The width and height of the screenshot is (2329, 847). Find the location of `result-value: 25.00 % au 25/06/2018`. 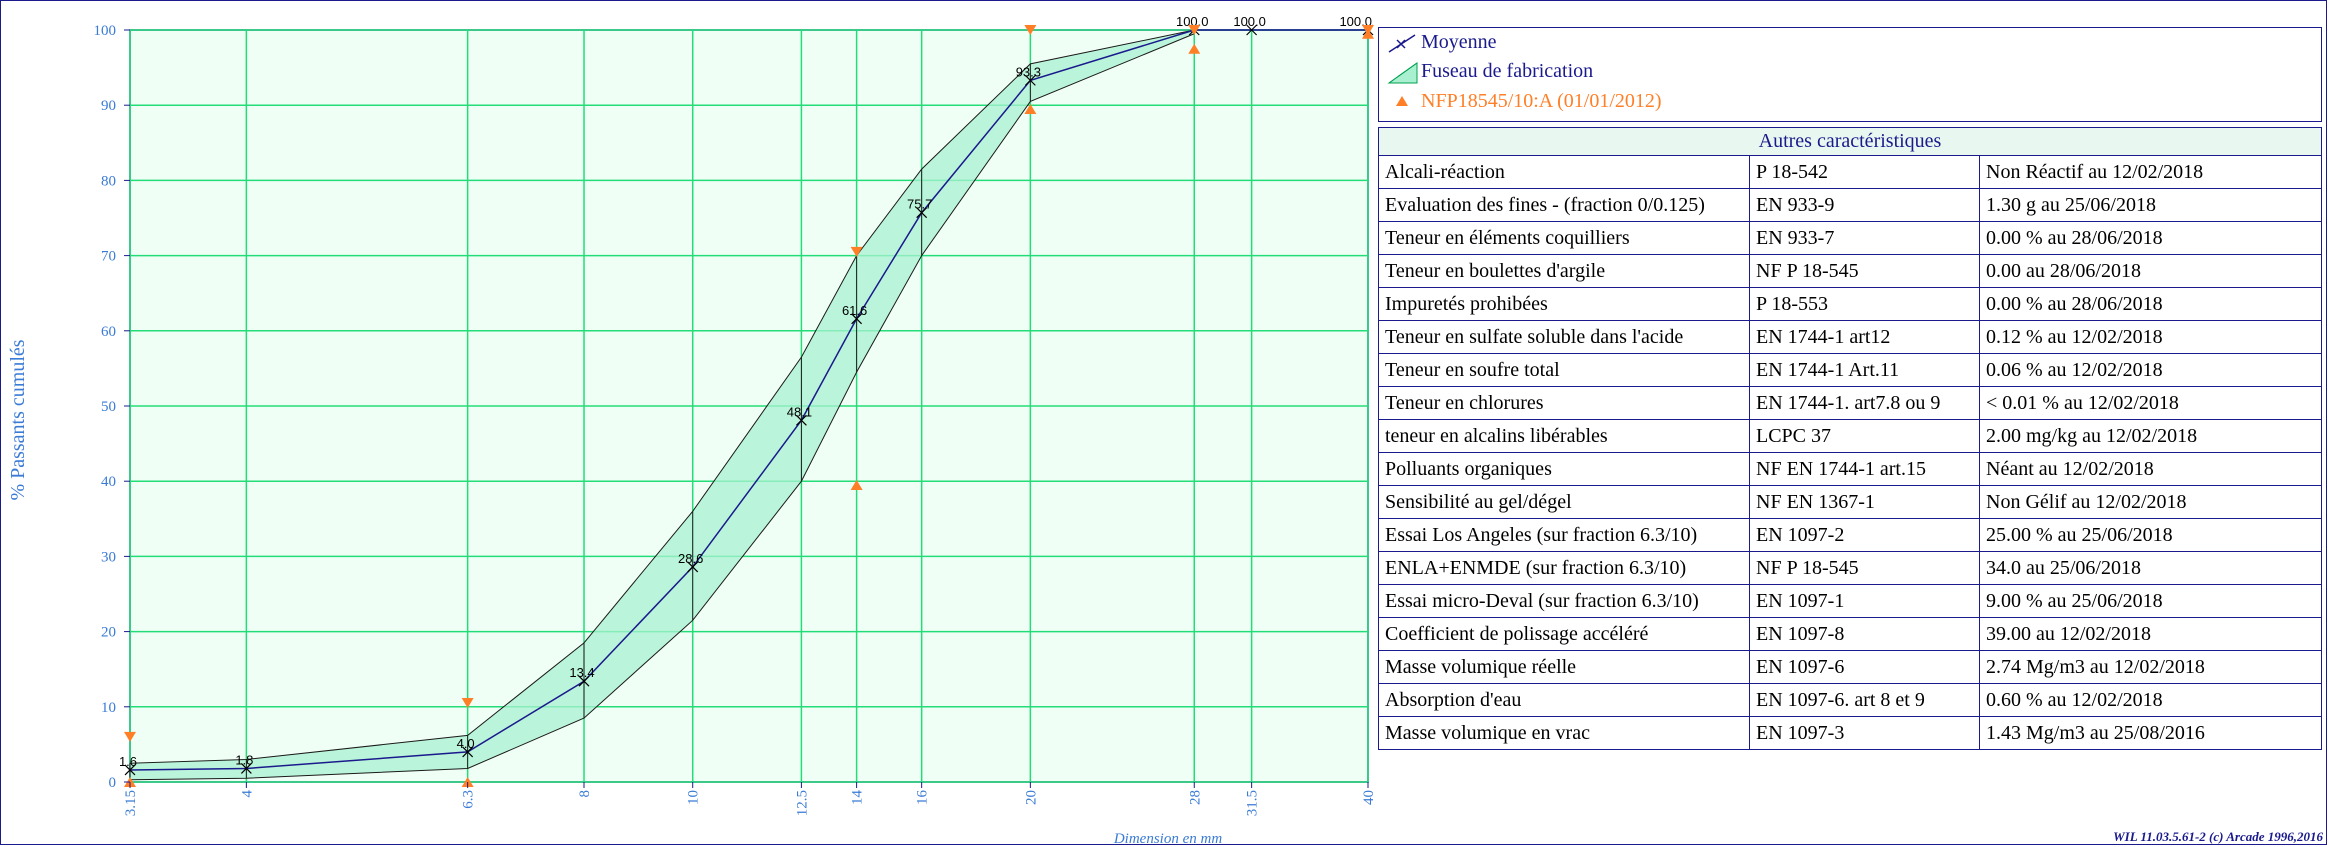

result-value: 25.00 % au 25/06/2018 is located at coordinates (2150, 535).